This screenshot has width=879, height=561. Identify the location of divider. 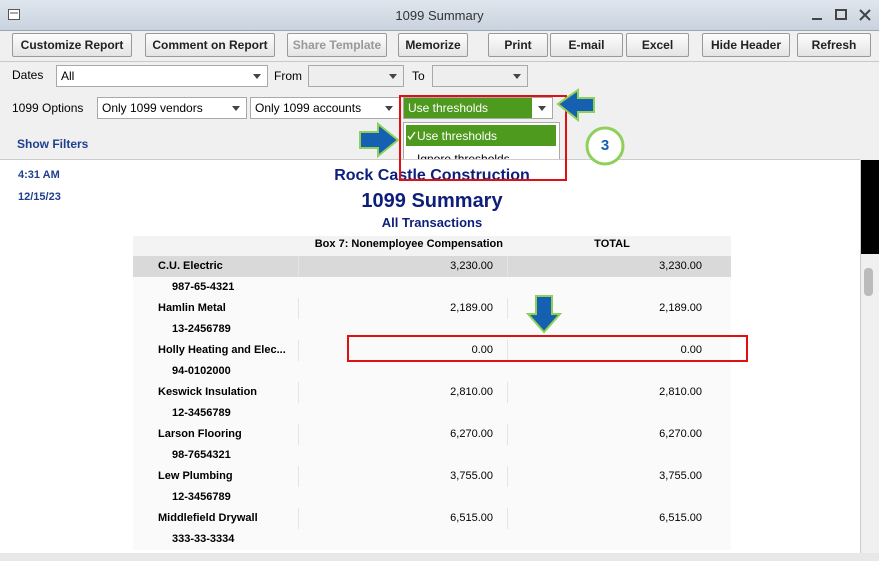
(439, 61).